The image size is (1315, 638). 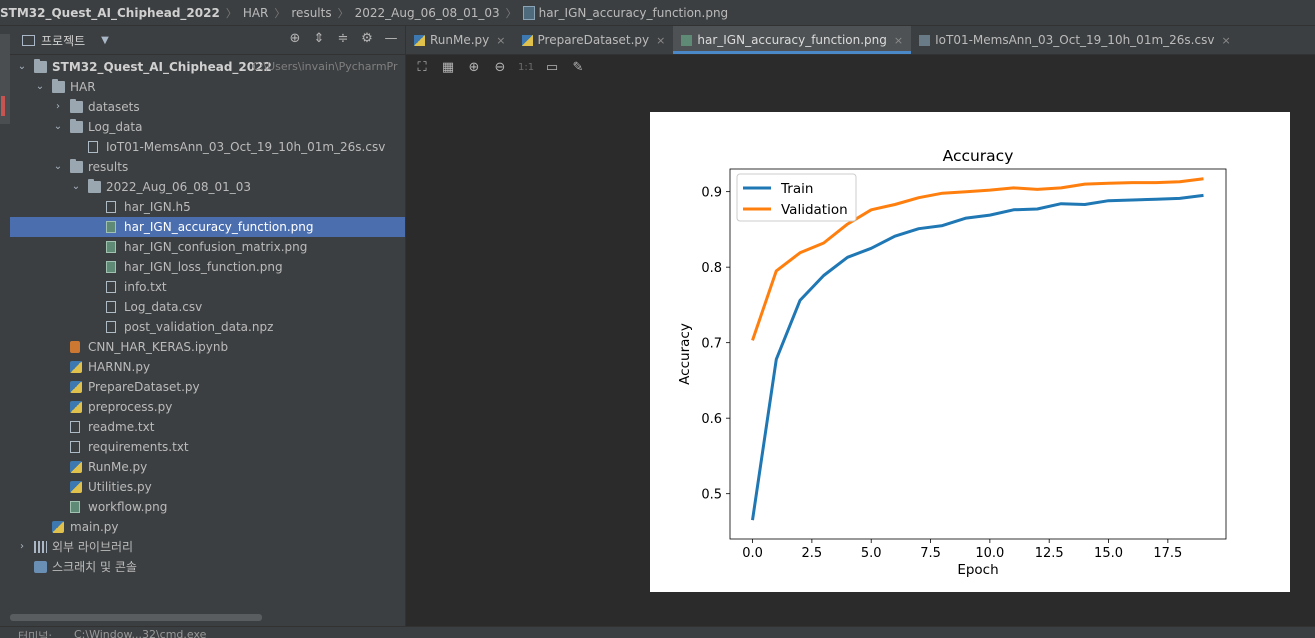 I want to click on project-tool-window-tab, so click(x=5, y=79).